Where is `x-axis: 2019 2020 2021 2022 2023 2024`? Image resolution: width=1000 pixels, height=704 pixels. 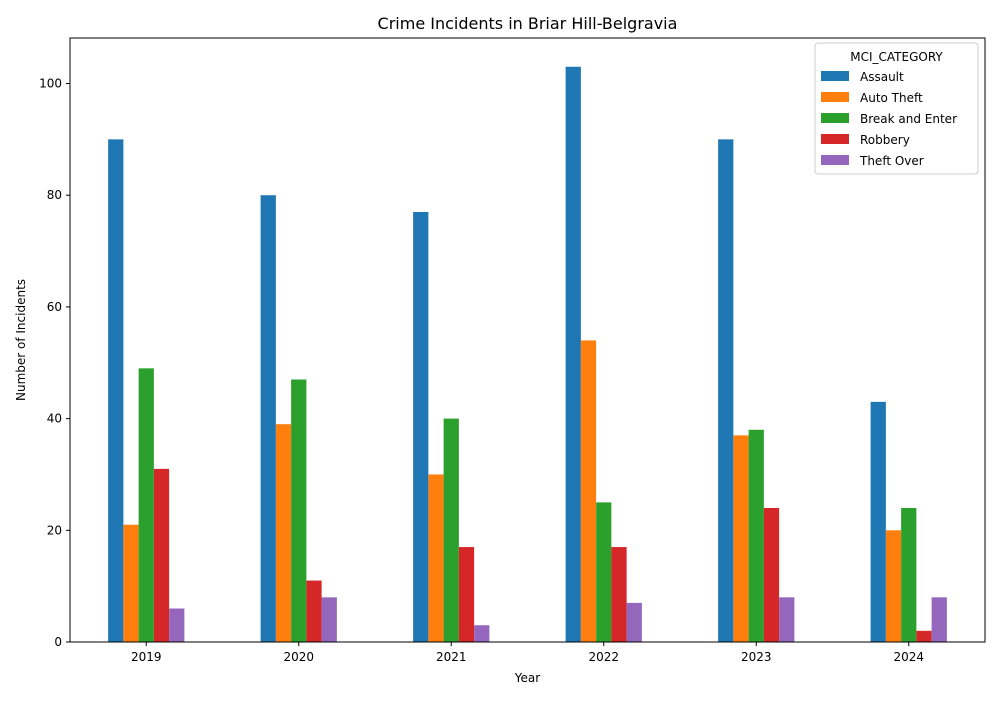
x-axis: 2019 2020 2021 2022 2023 2024 is located at coordinates (527, 653).